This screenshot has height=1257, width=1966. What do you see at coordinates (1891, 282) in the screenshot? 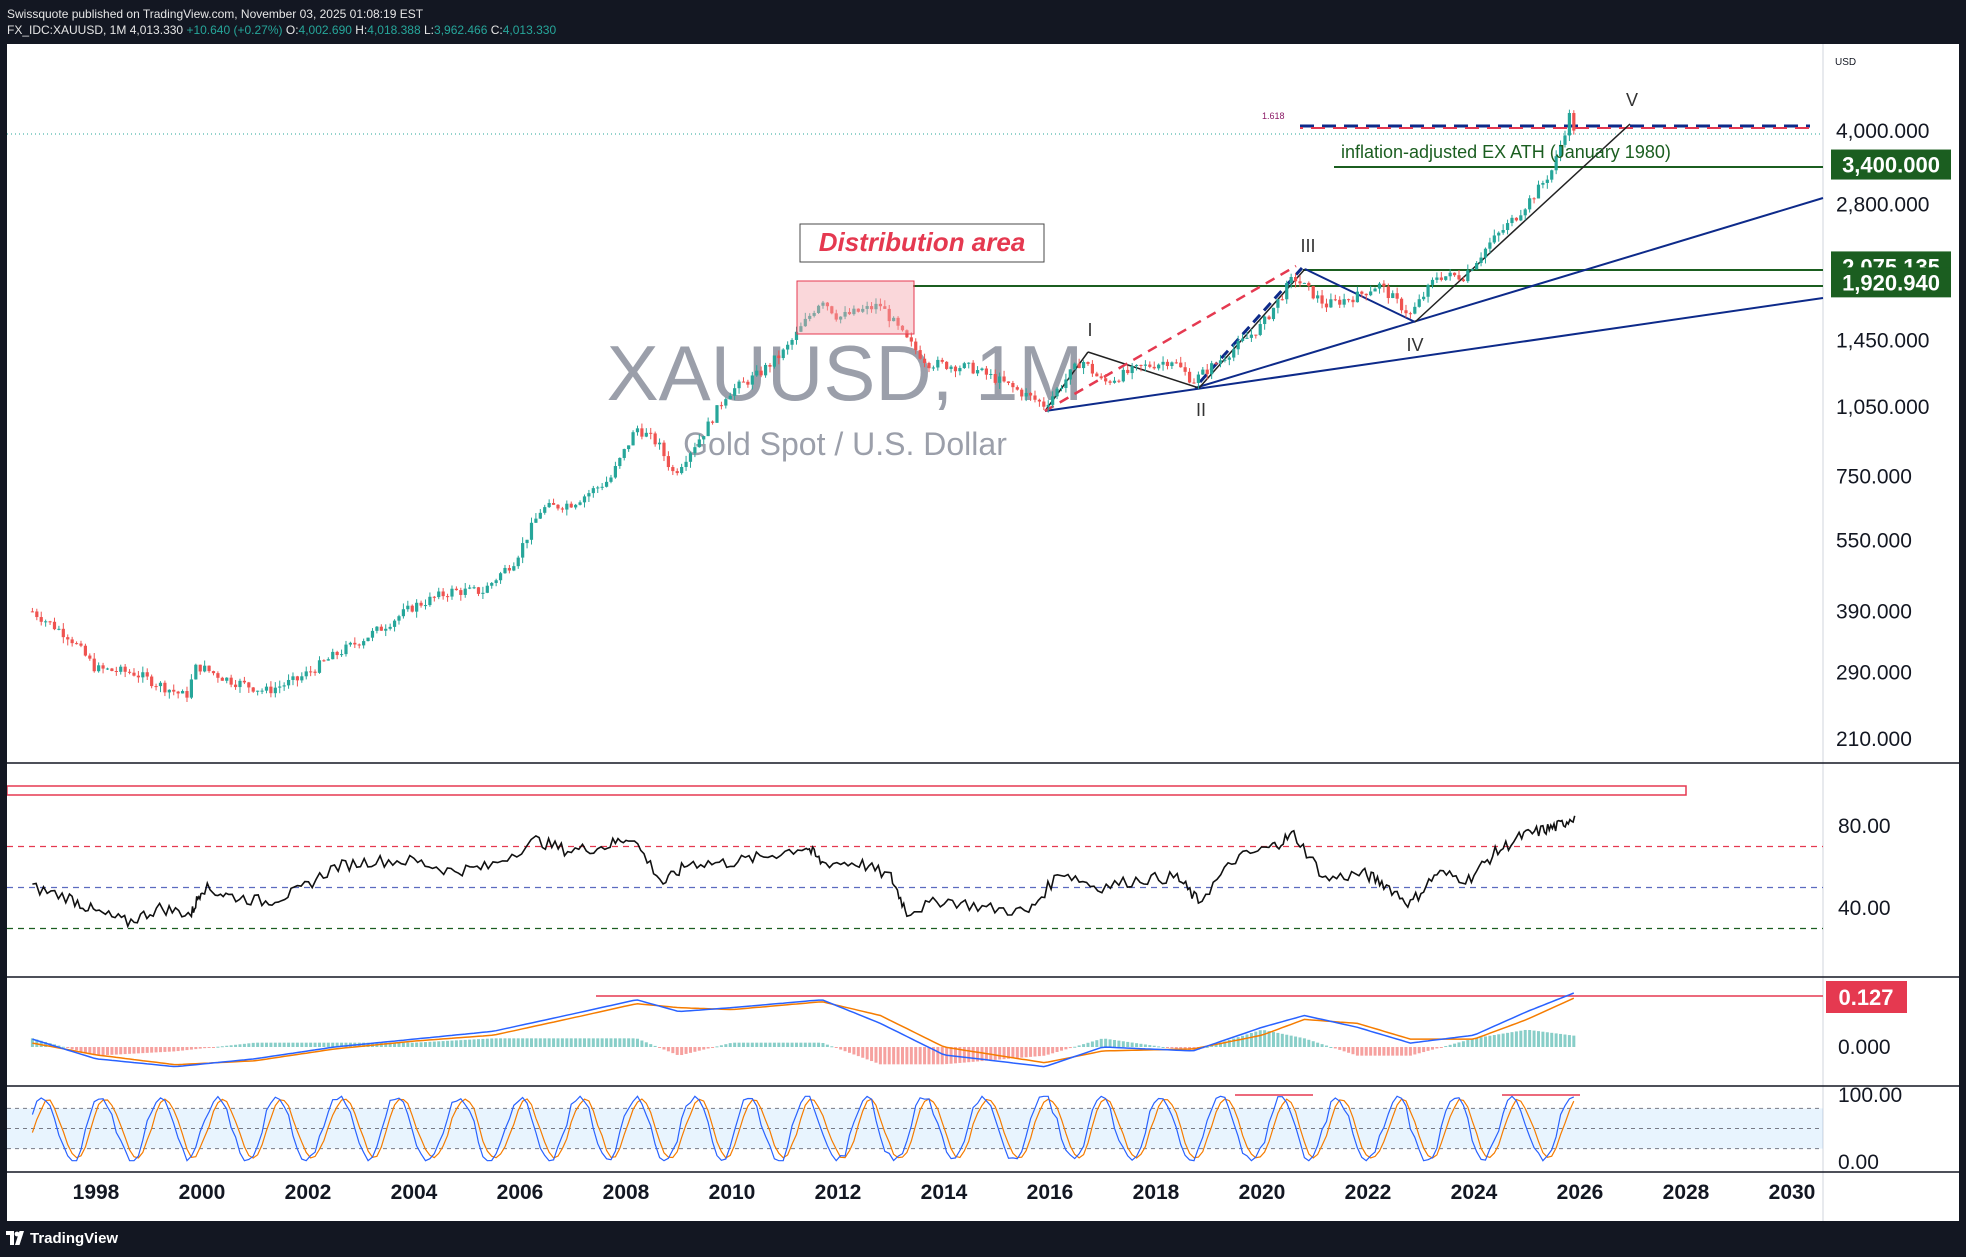
I see `price-badge` at bounding box center [1891, 282].